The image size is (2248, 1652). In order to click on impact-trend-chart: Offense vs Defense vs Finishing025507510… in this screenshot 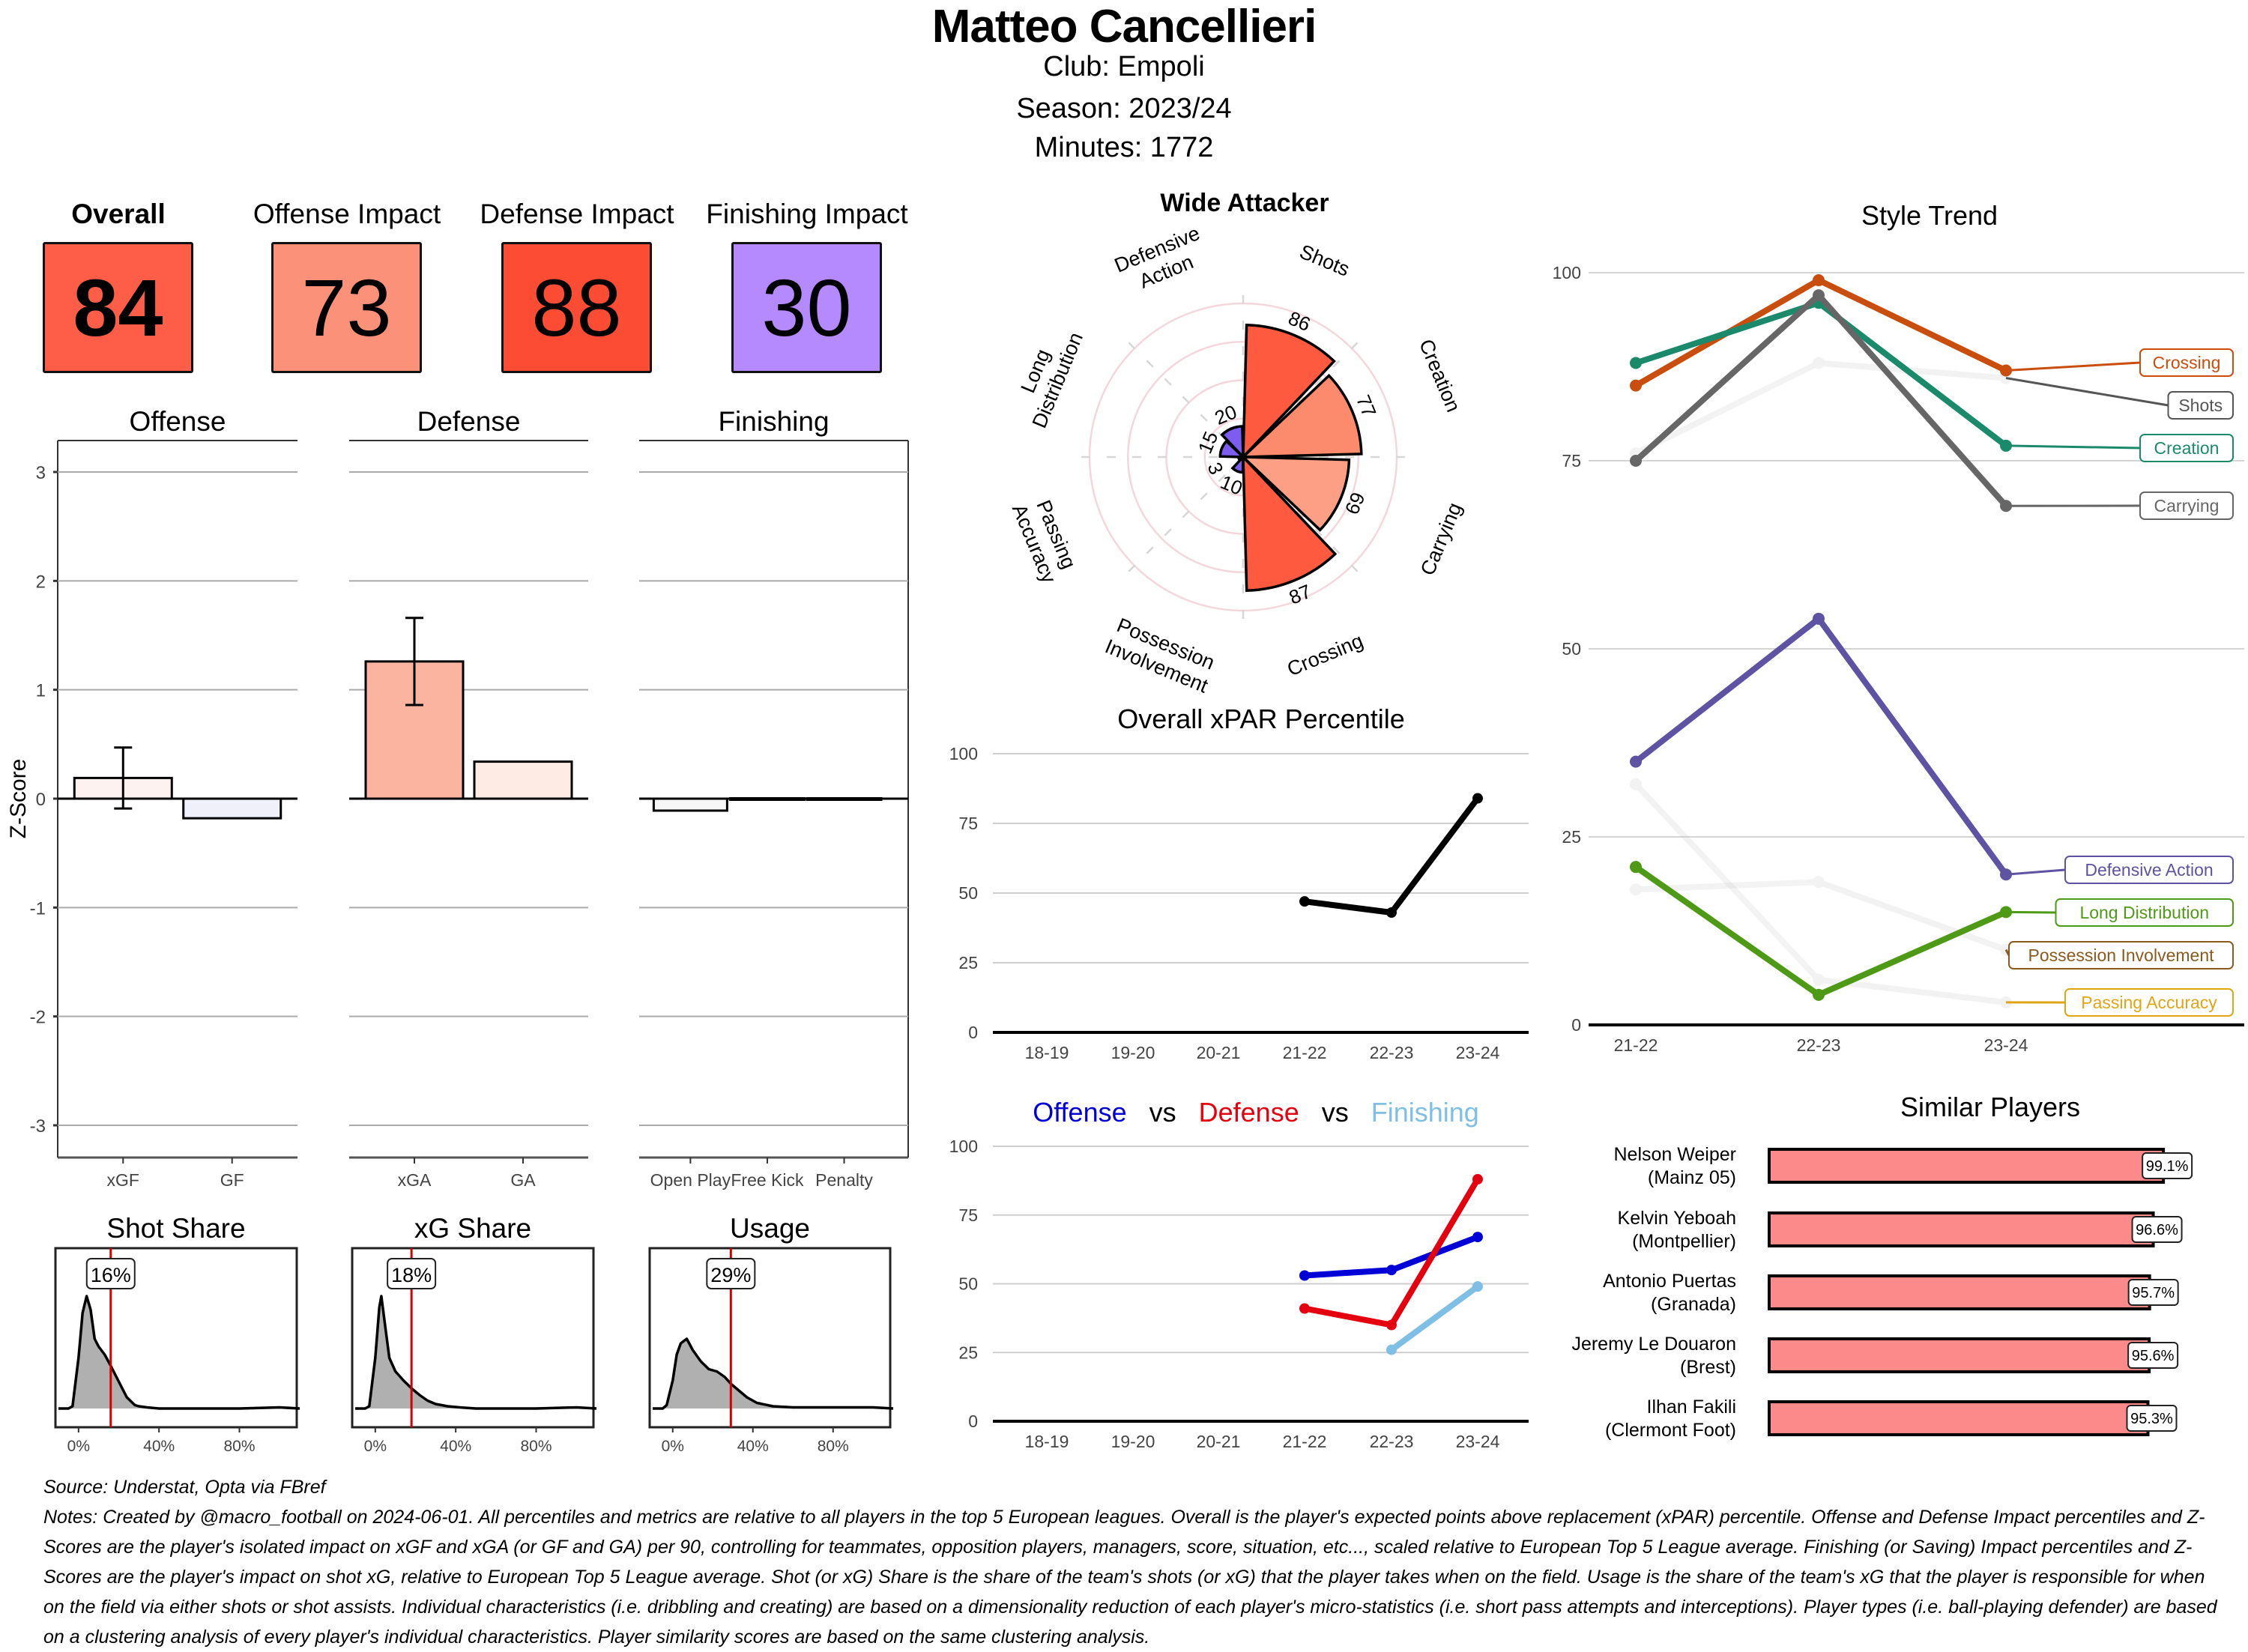, I will do `click(1239, 1274)`.